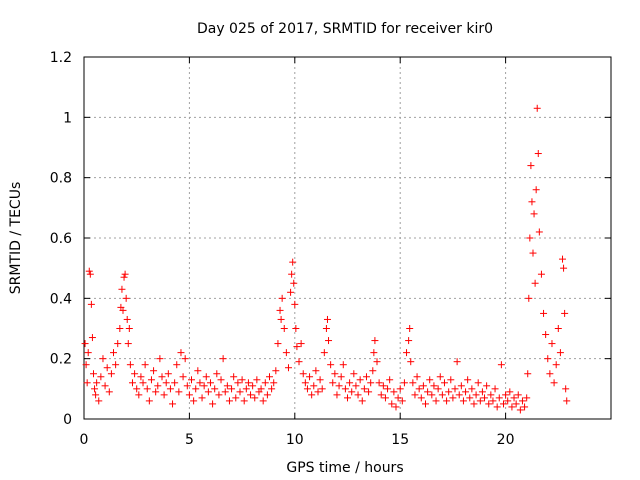  I want to click on y-tick-label: 1, so click(67, 118).